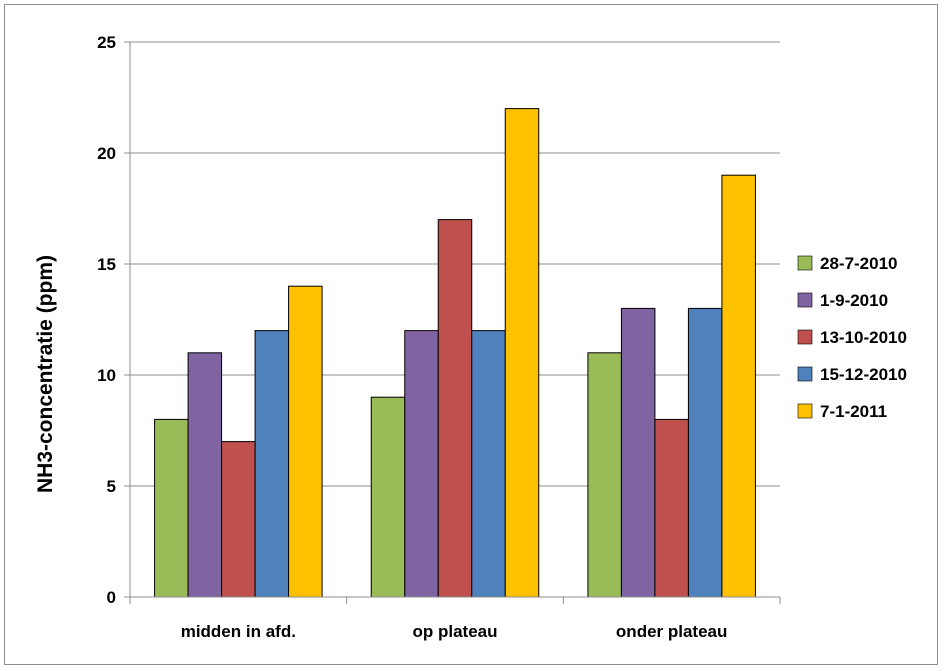 Image resolution: width=944 pixels, height=671 pixels. I want to click on y-axis-title: NH3-concentratie (ppm), so click(45, 374).